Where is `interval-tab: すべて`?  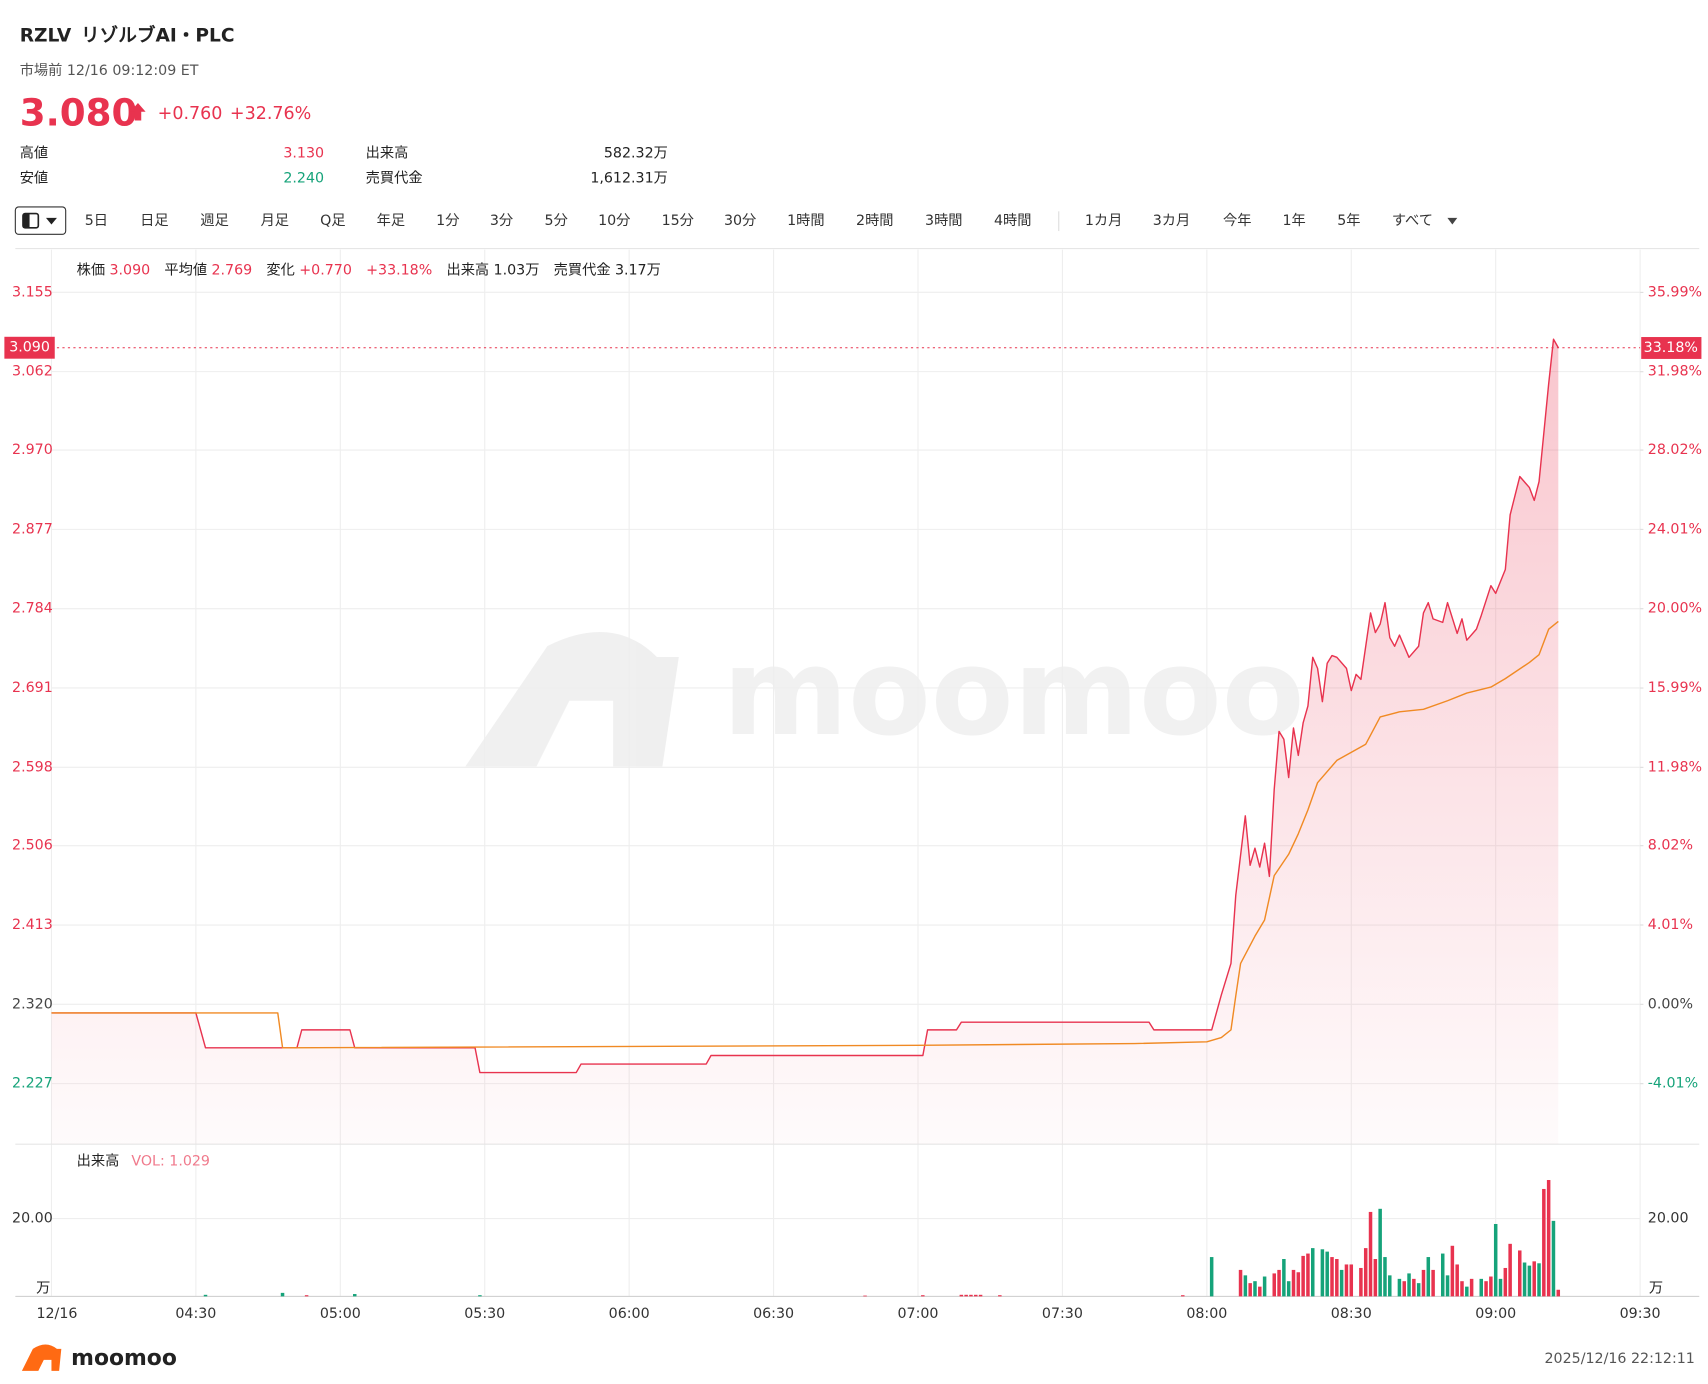
interval-tab: すべて is located at coordinates (1412, 220).